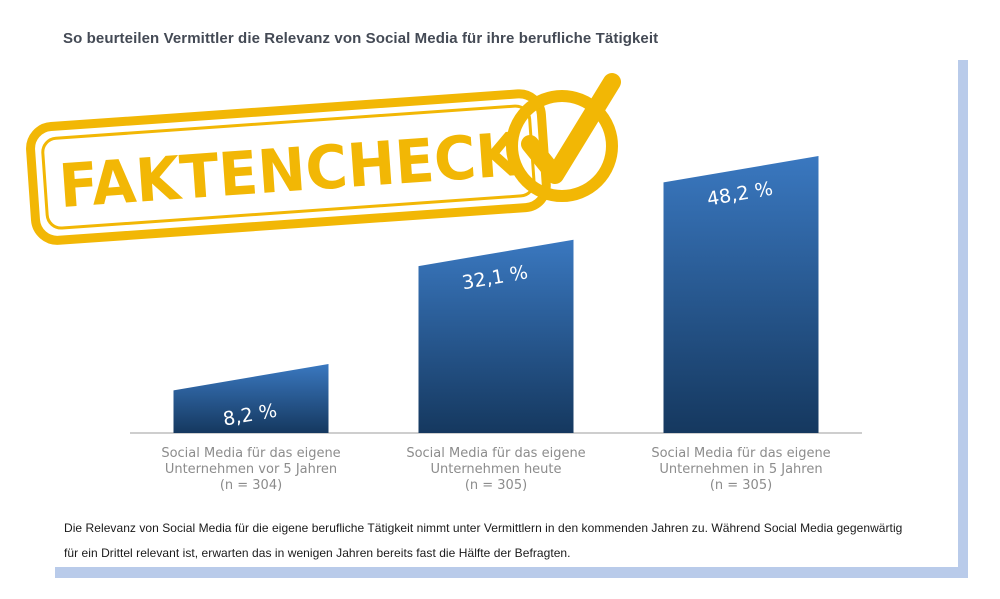  What do you see at coordinates (250, 453) in the screenshot?
I see `category-label-1-line-1: Social Media für das eigene` at bounding box center [250, 453].